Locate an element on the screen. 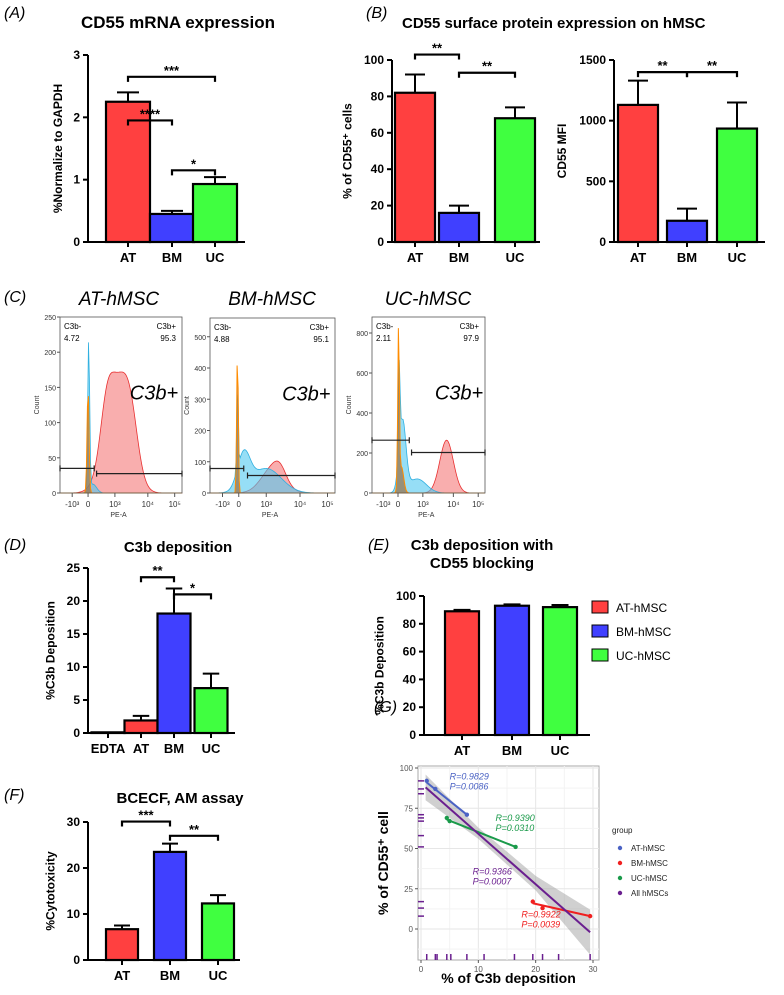 The image size is (784, 995). histogram-isotype is located at coordinates (428, 411).